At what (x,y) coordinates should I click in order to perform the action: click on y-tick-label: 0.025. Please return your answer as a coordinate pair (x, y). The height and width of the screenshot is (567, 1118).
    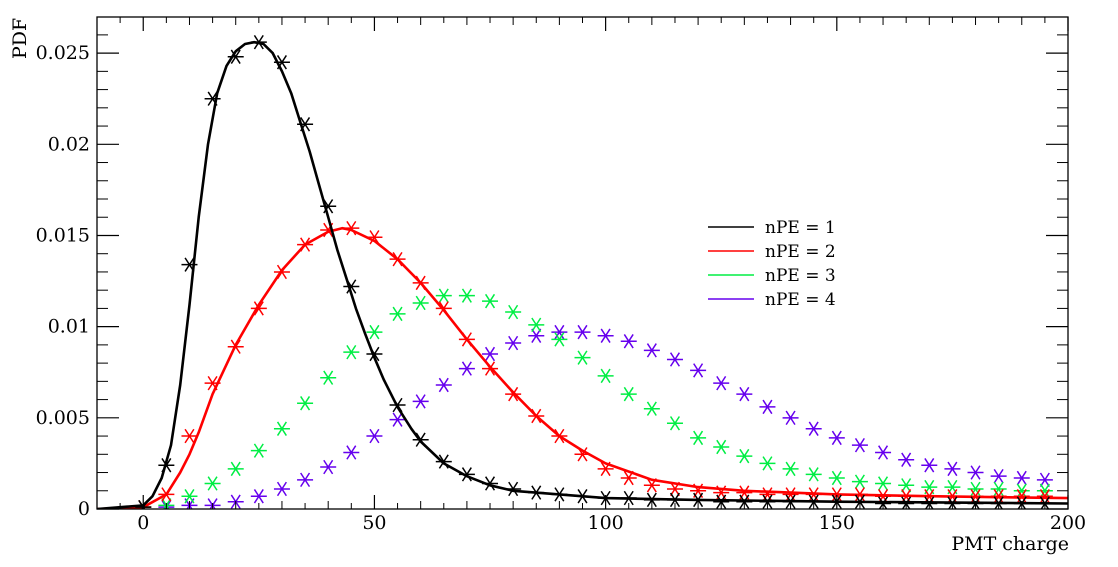
    Looking at the image, I should click on (63, 53).